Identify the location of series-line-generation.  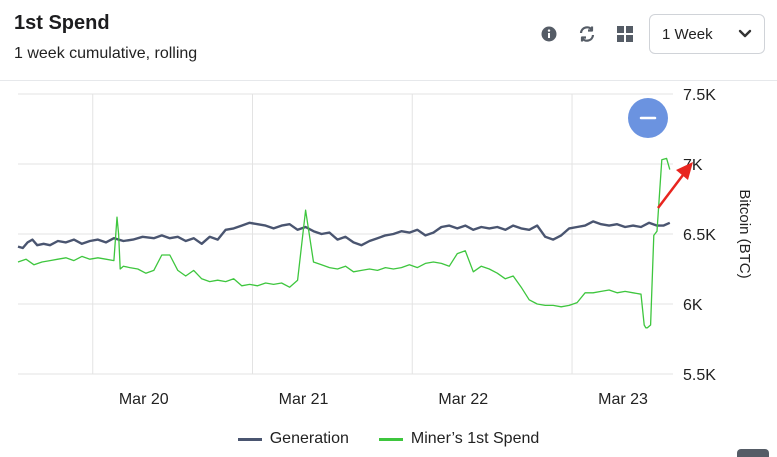
(344, 235).